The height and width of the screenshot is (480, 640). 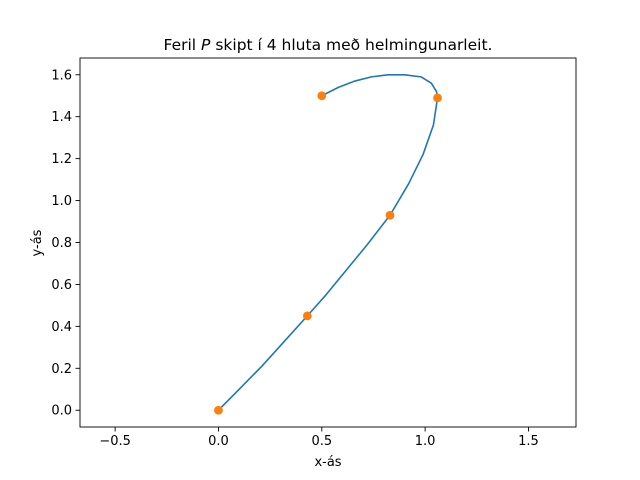 What do you see at coordinates (425, 441) in the screenshot?
I see `x-tick-label: 1.0` at bounding box center [425, 441].